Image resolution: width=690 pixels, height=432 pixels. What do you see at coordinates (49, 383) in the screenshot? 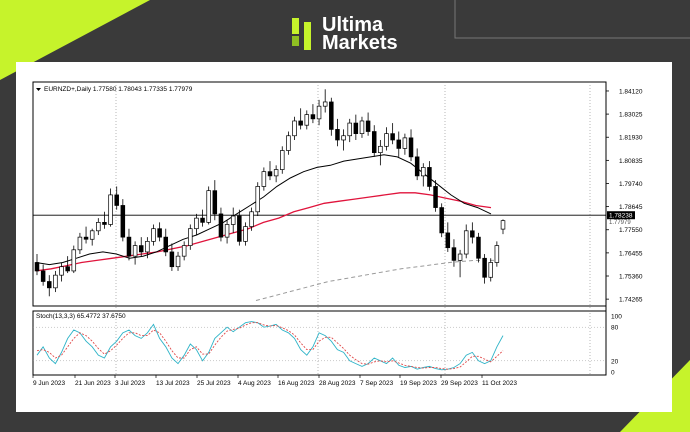
I see `date-tick-label: 9 Jun 2023` at bounding box center [49, 383].